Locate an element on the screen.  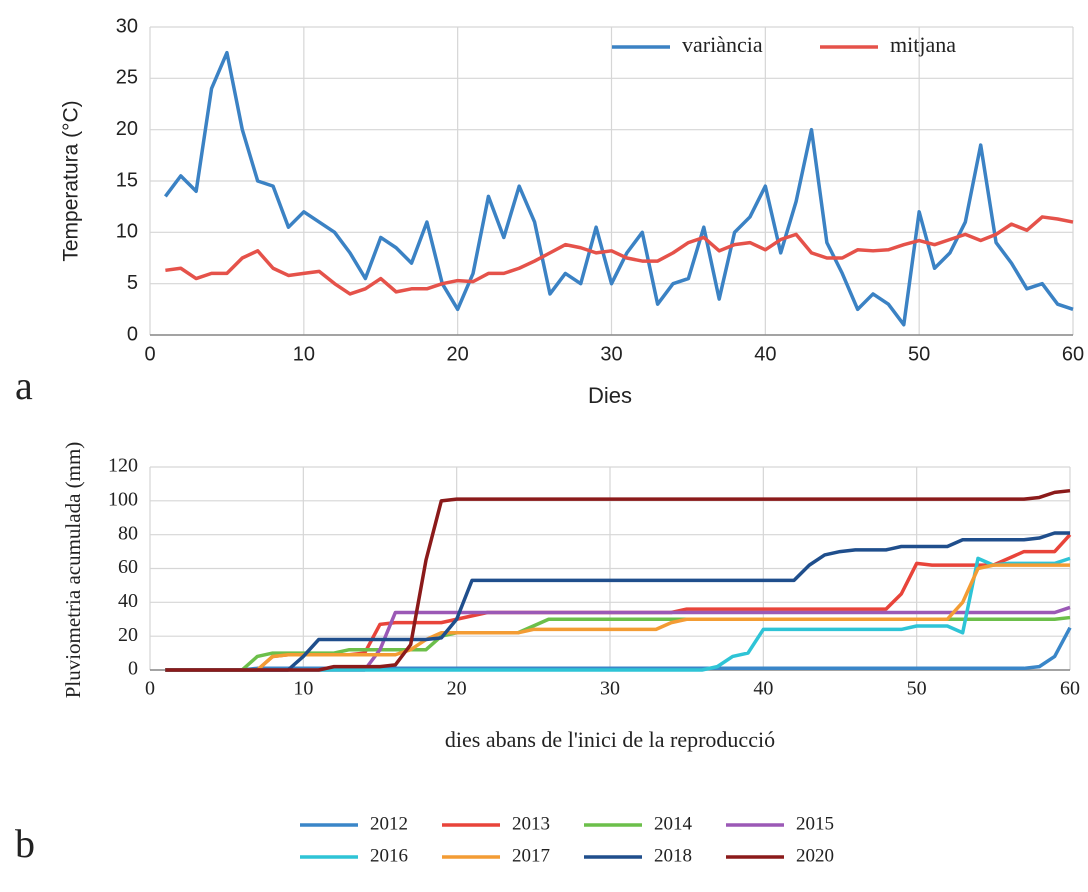
legend-label: 2014 is located at coordinates (673, 823).